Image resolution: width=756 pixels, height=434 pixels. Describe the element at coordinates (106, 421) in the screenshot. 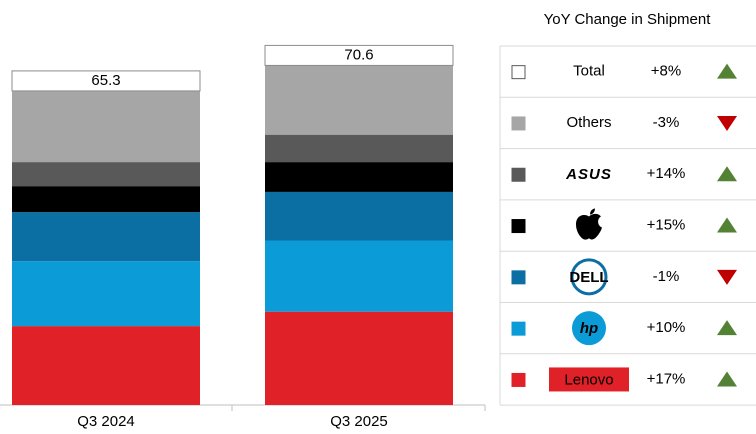

I see `x-tick-label: Q3 2024` at that location.